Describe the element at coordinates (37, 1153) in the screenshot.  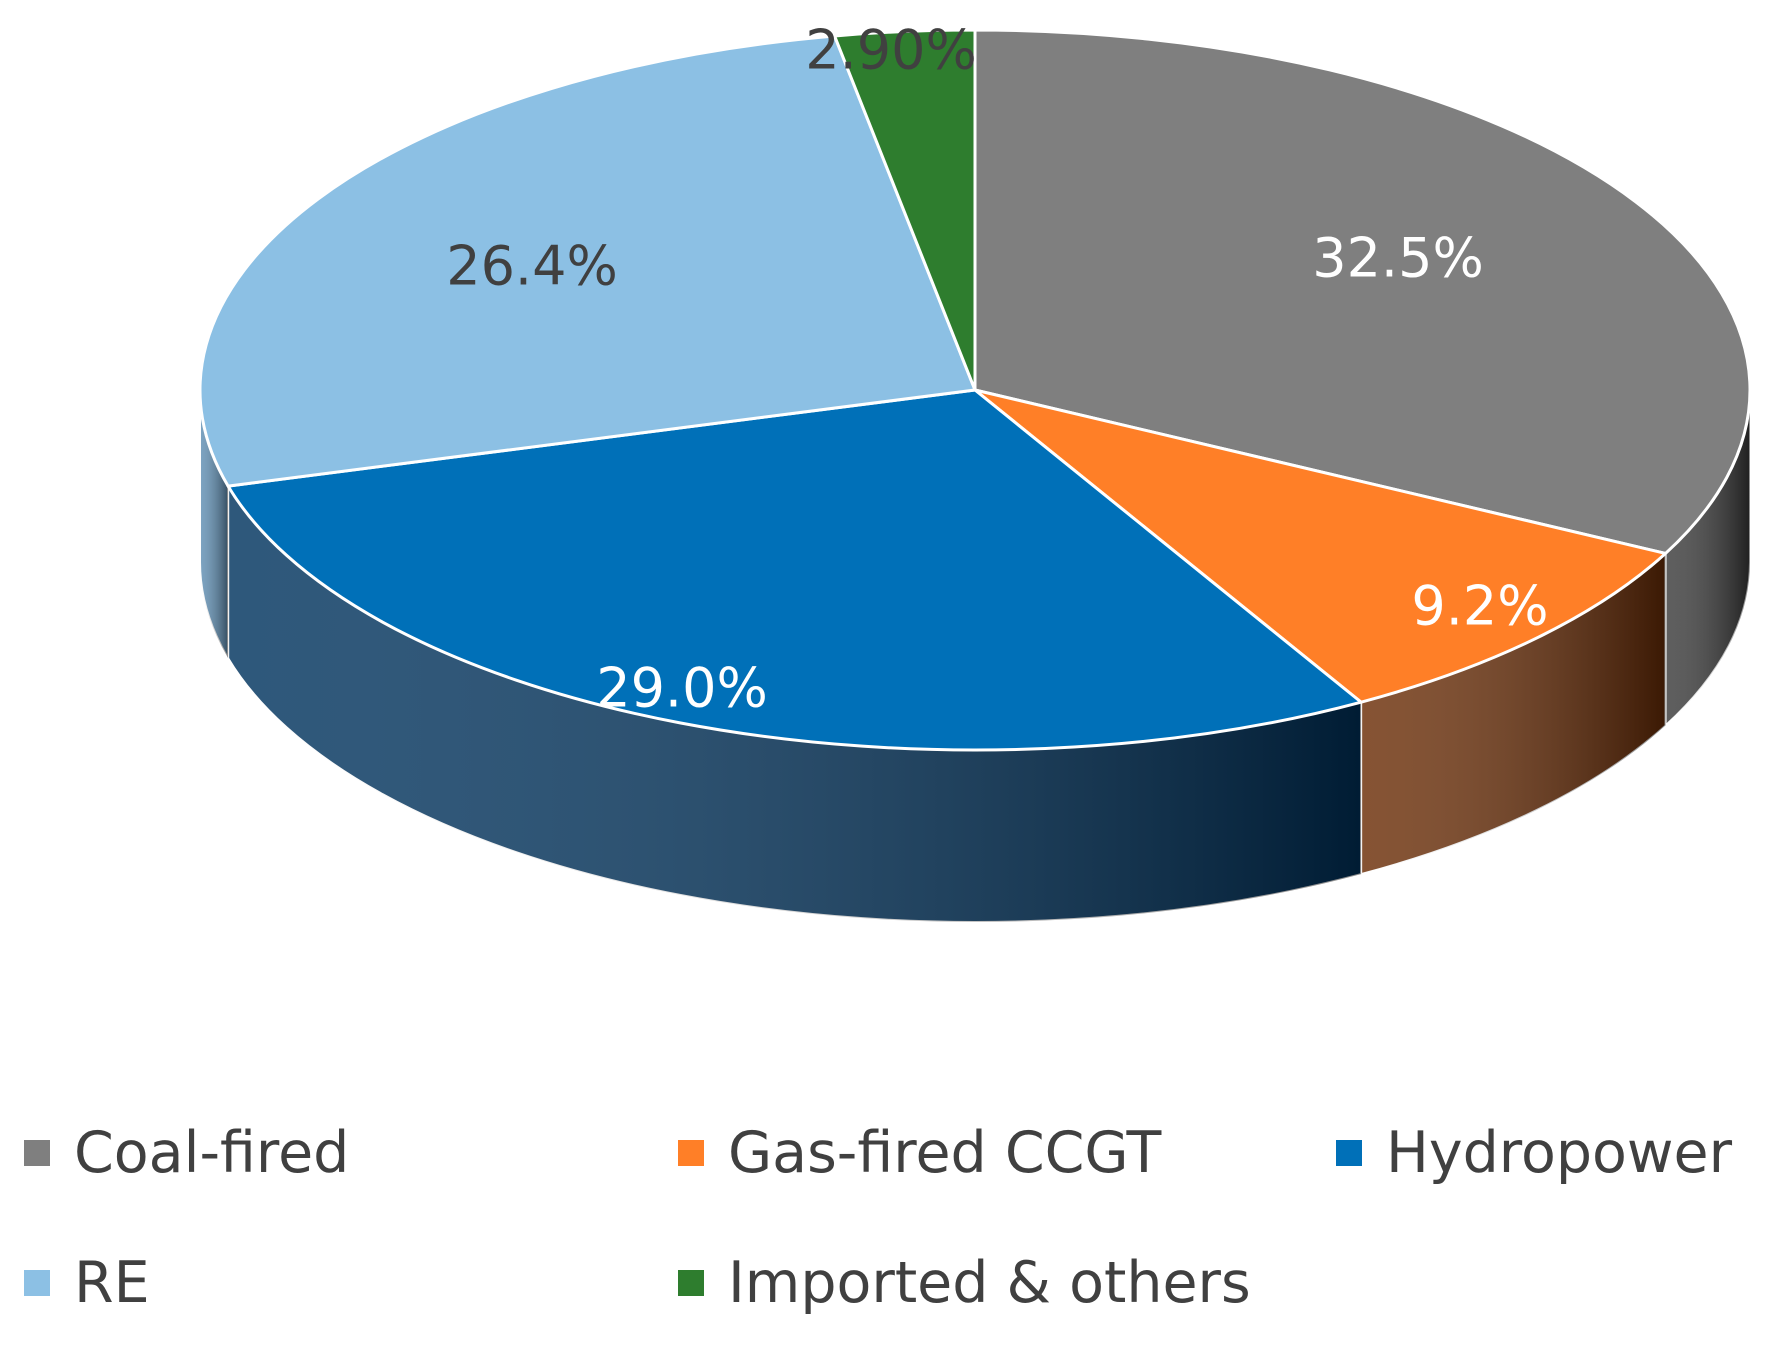
I see `legend-swatch-coal-fired` at that location.